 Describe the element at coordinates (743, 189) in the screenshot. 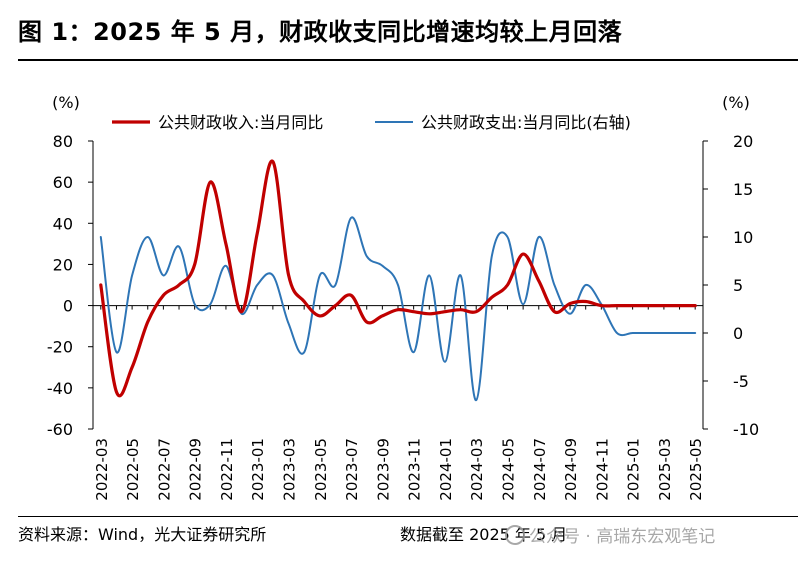

I see `right-axis-tick-label: 15` at that location.